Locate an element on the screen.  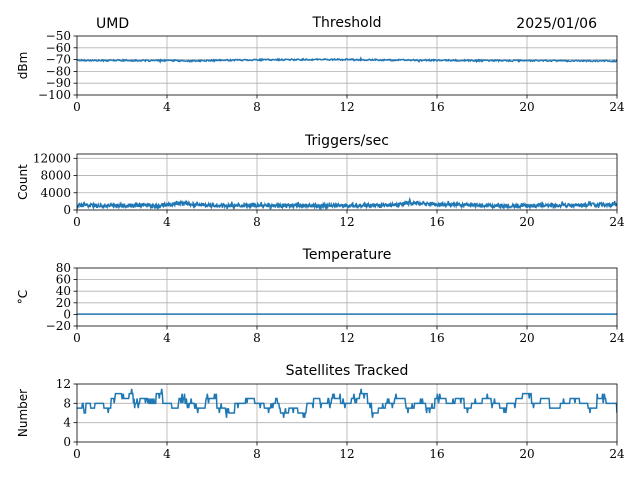
y-axis-label: dBm is located at coordinates (23, 66).